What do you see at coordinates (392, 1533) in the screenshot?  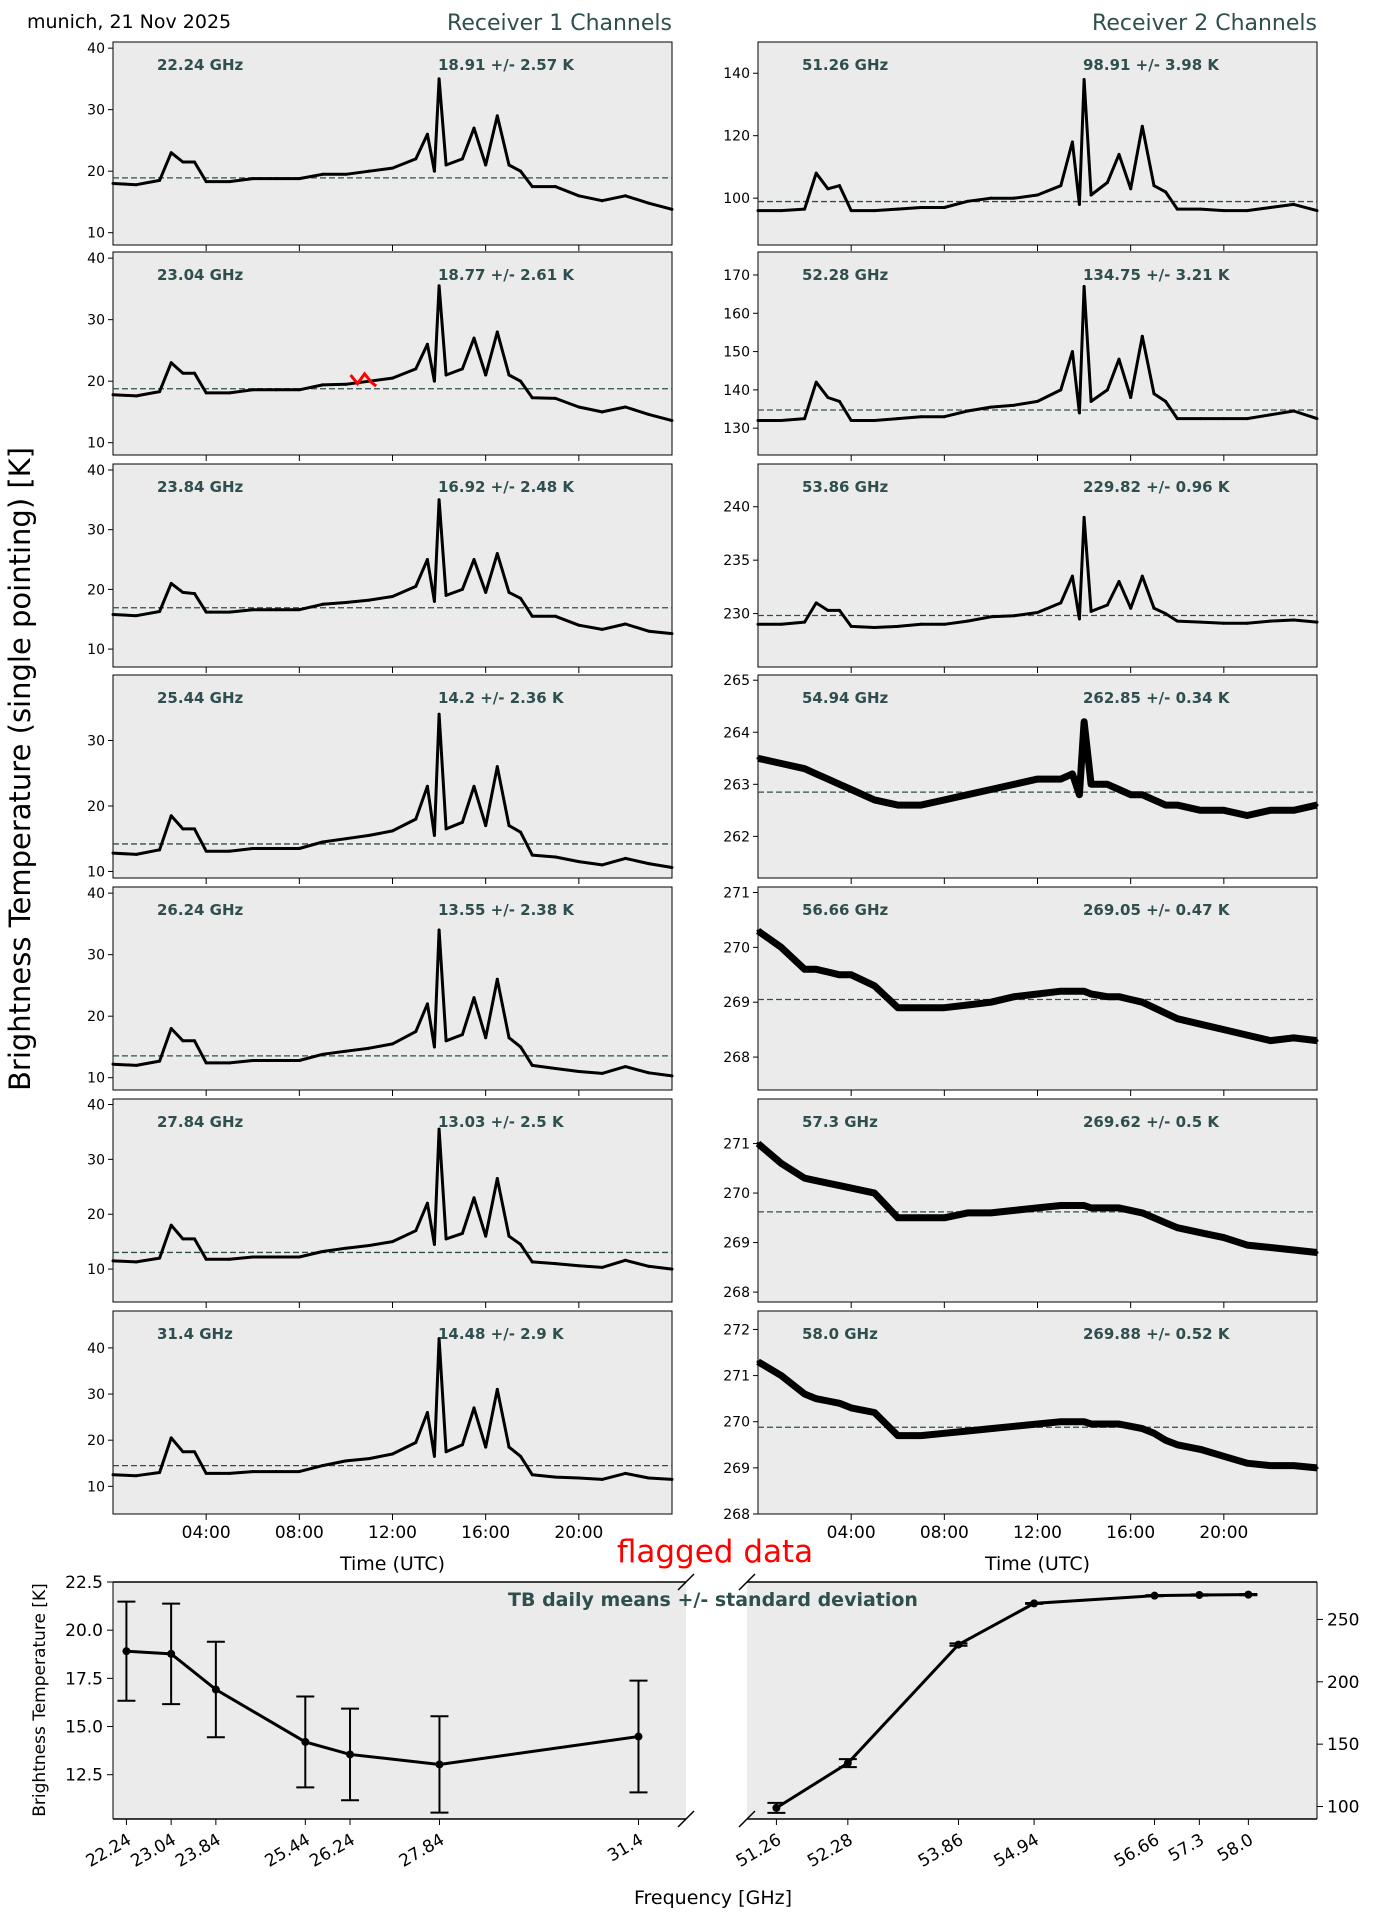 I see `x-tick-label: 12:00` at bounding box center [392, 1533].